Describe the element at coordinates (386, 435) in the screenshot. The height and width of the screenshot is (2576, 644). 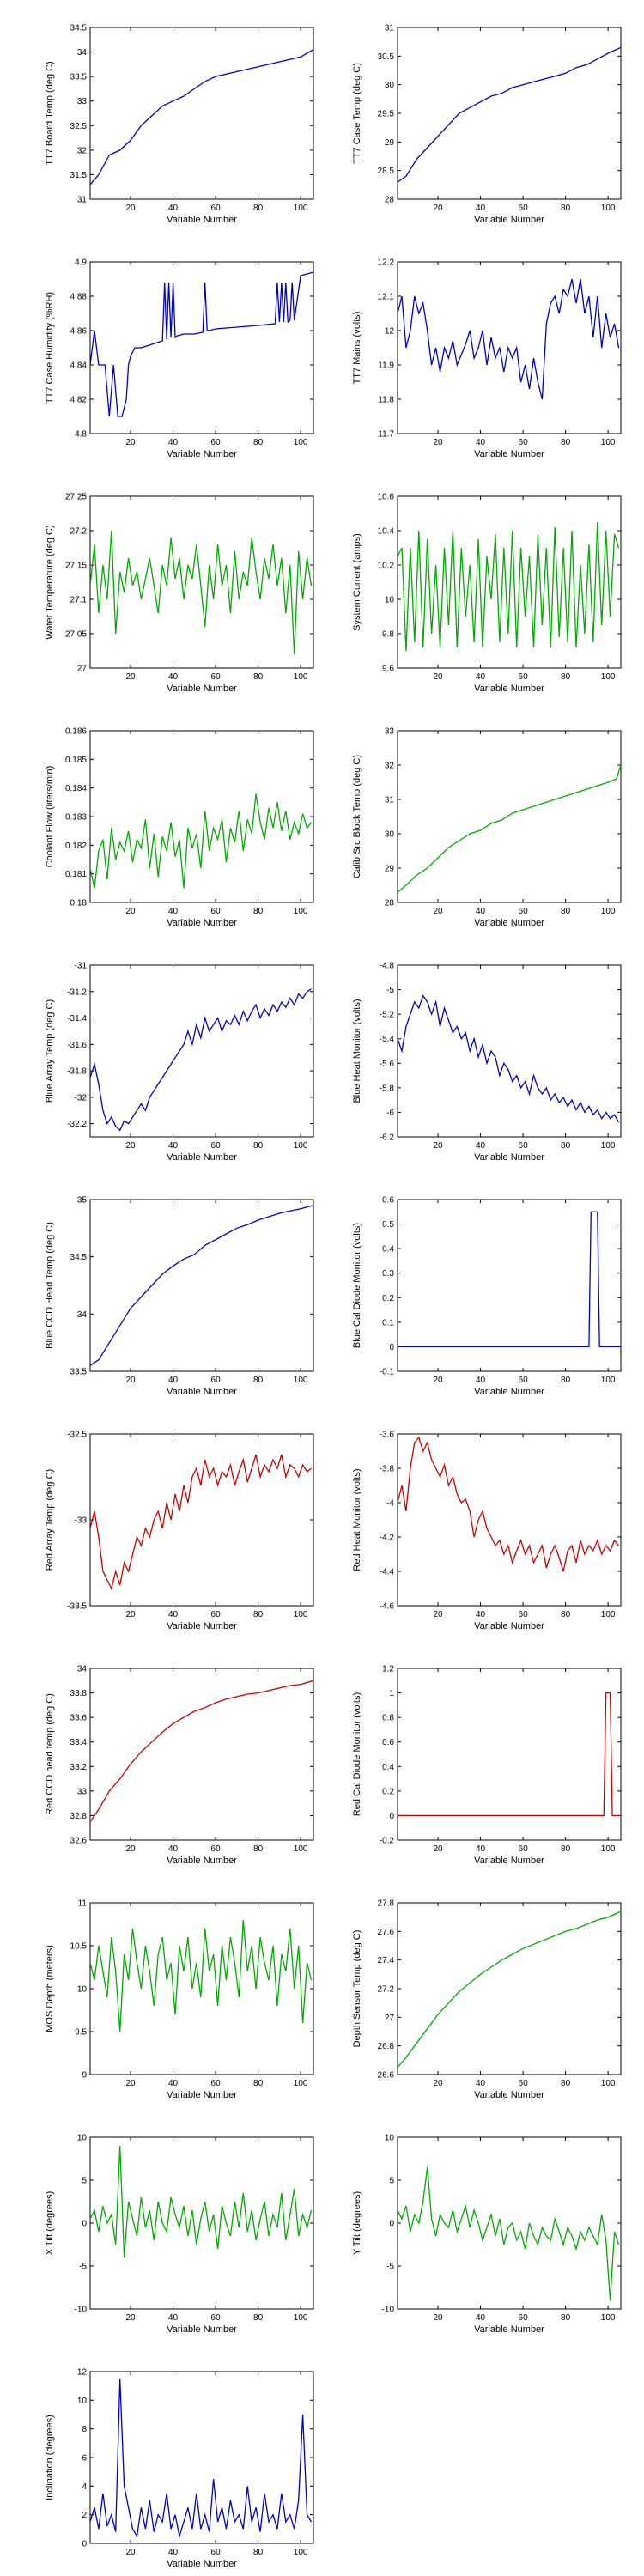
I see `y-tick-label: 11.7` at that location.